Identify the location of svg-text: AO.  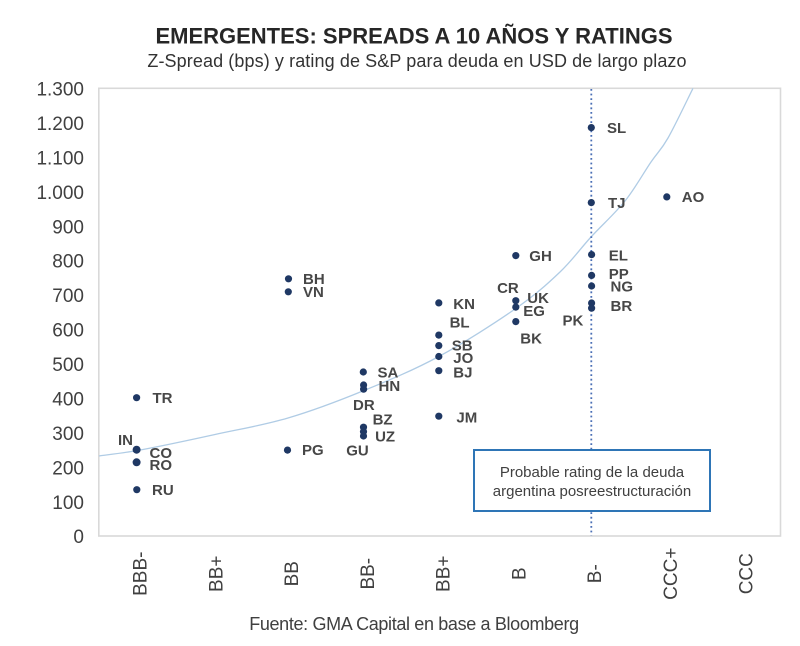
(693, 197).